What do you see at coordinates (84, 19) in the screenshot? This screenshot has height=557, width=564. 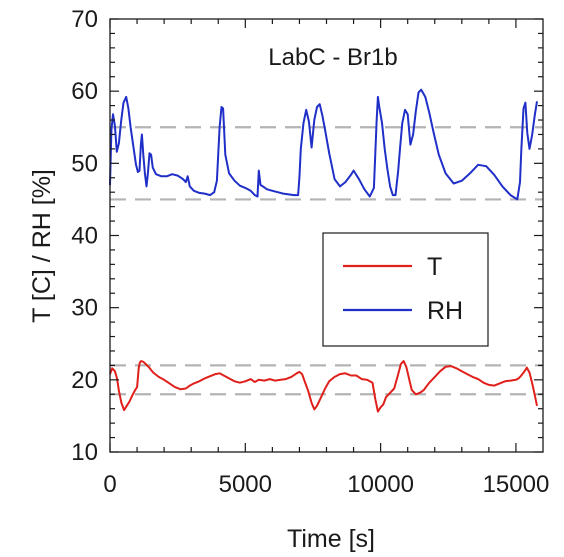 I see `y-tick-label: 70` at bounding box center [84, 19].